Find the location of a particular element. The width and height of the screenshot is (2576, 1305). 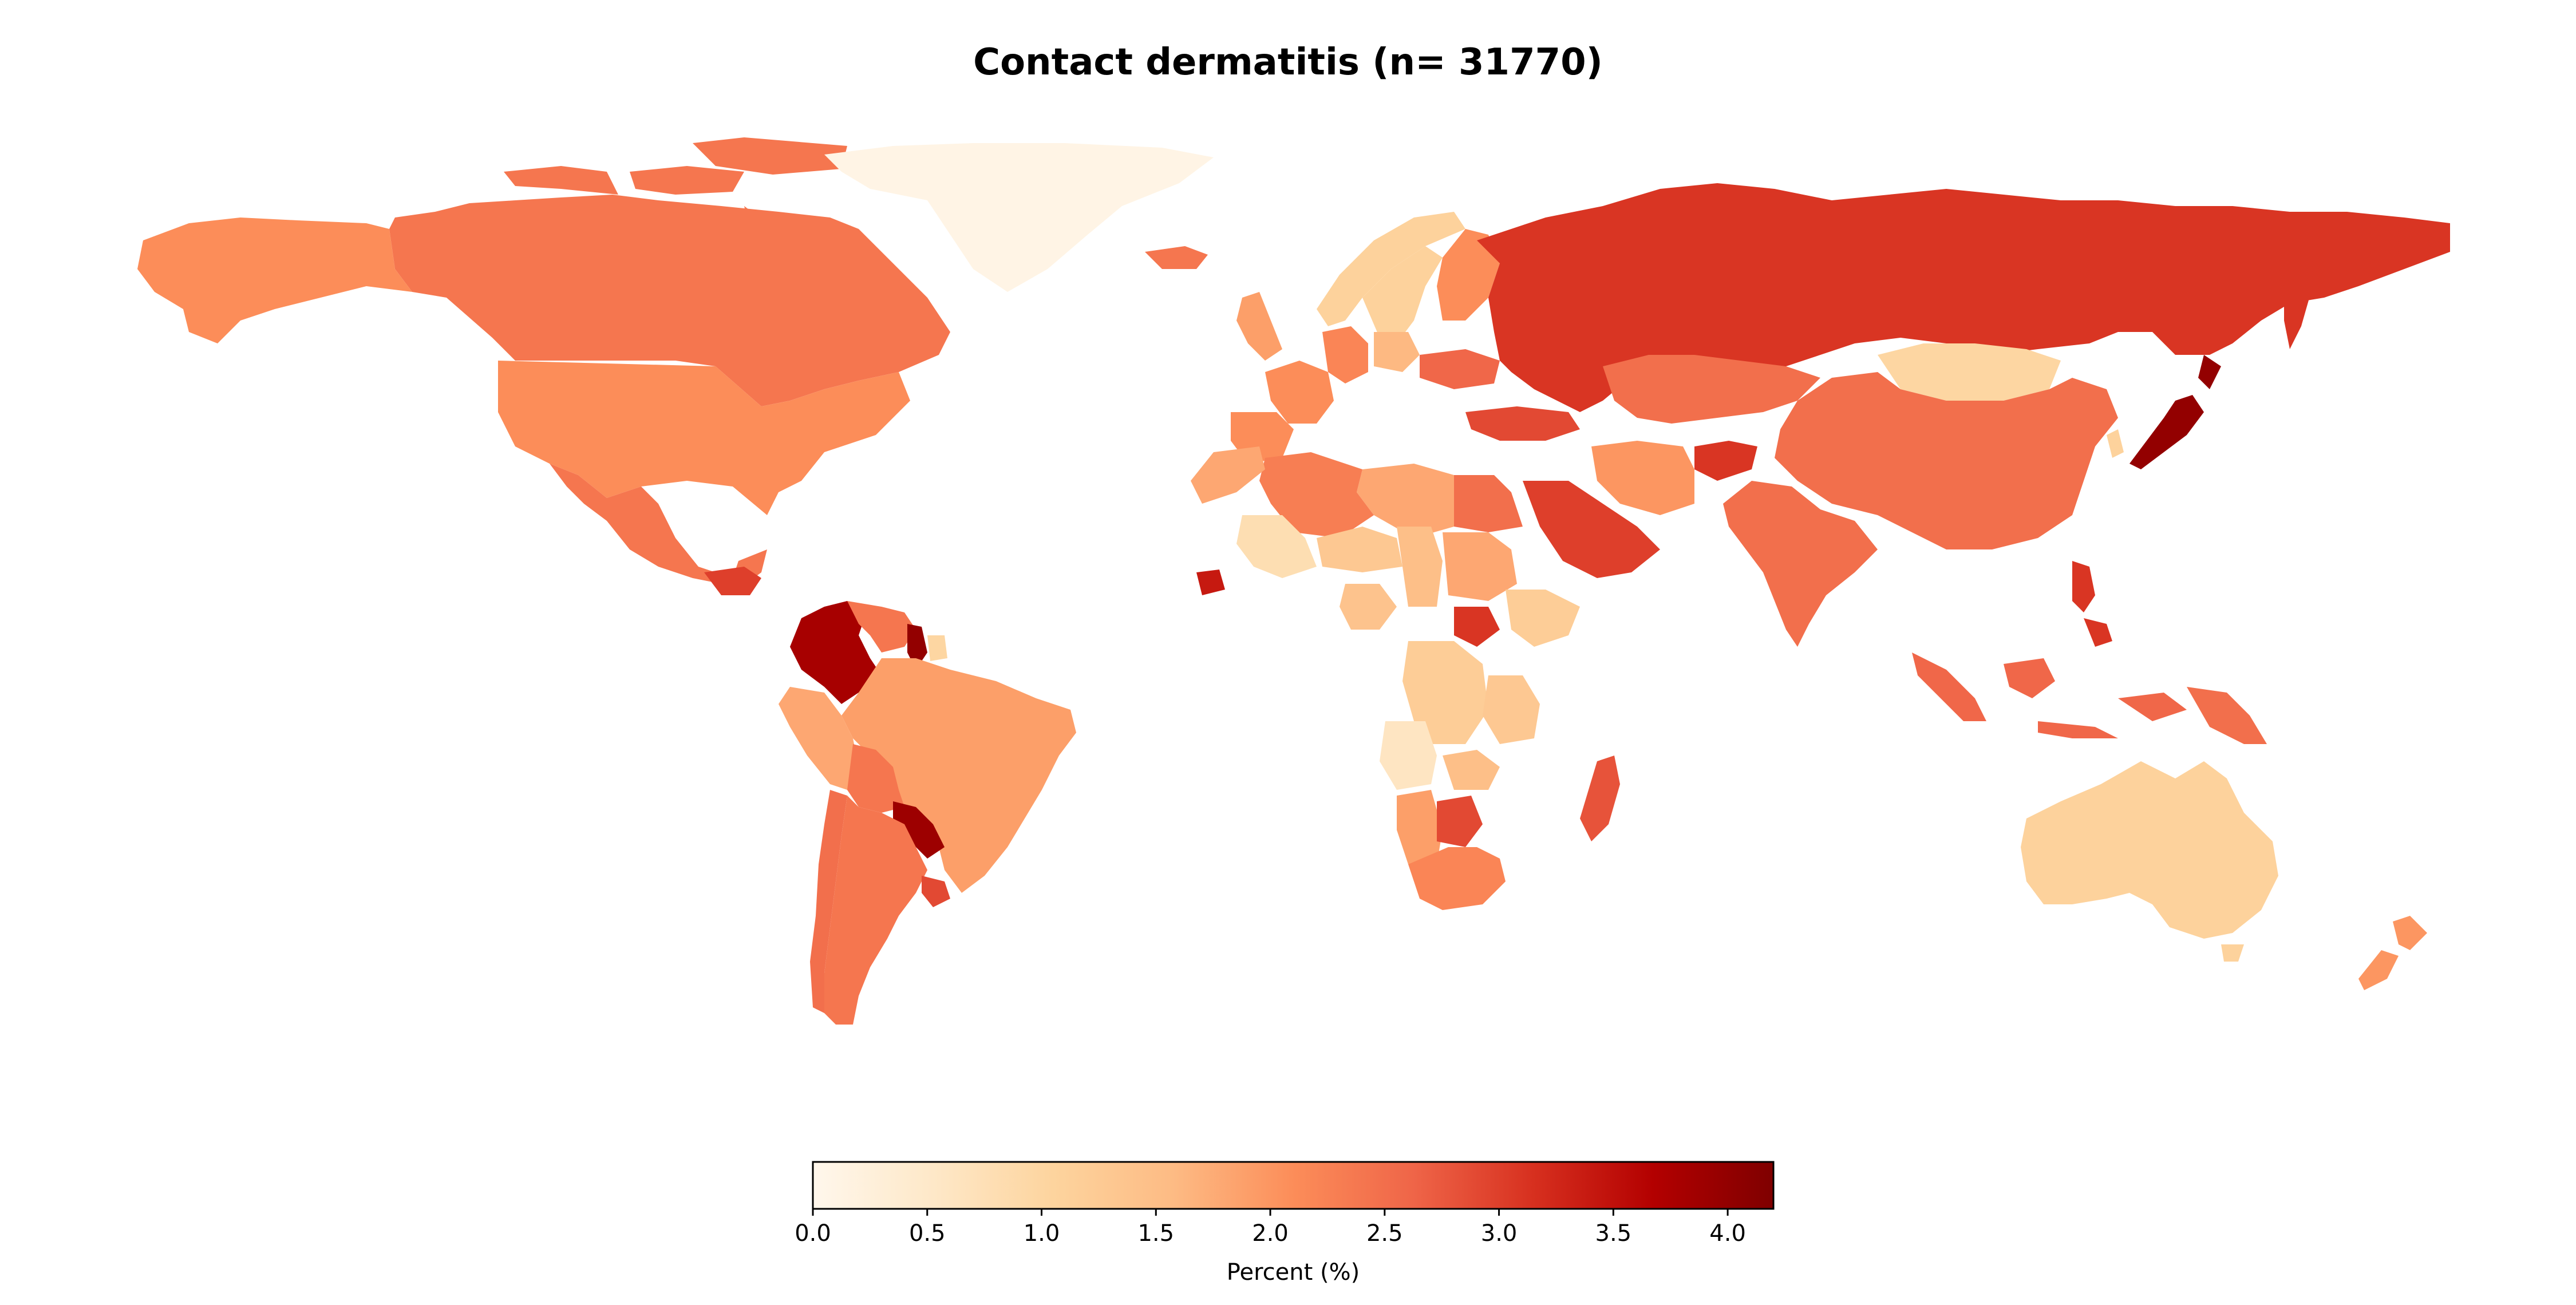

colorbar-tick-label: 3.0 is located at coordinates (1499, 1233).